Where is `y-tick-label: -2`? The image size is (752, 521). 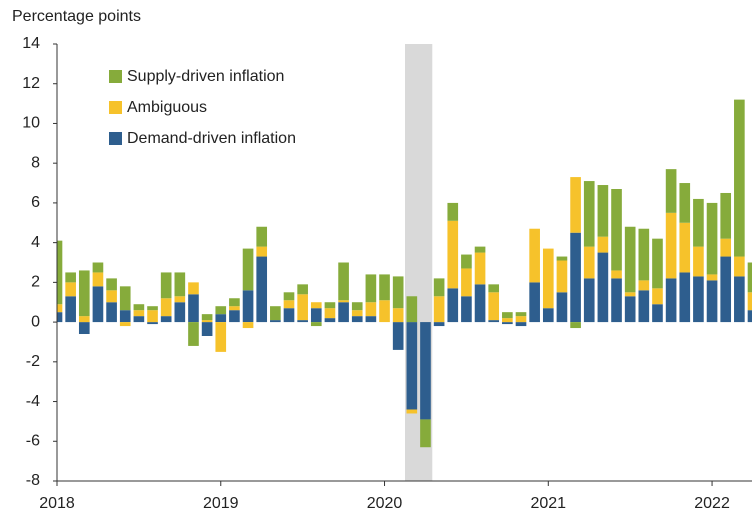 y-tick-label: -2 is located at coordinates (33, 361).